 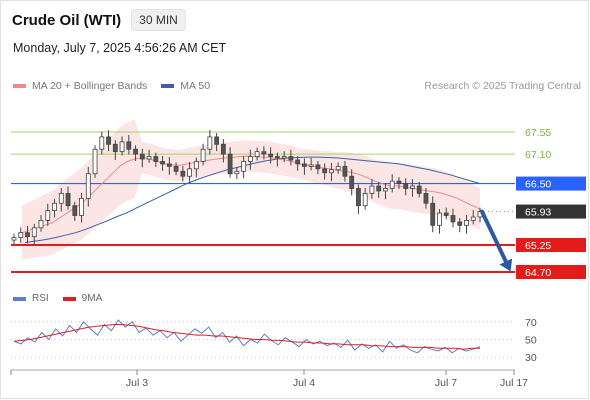 I want to click on ma20-swatch-icon, so click(x=19, y=86).